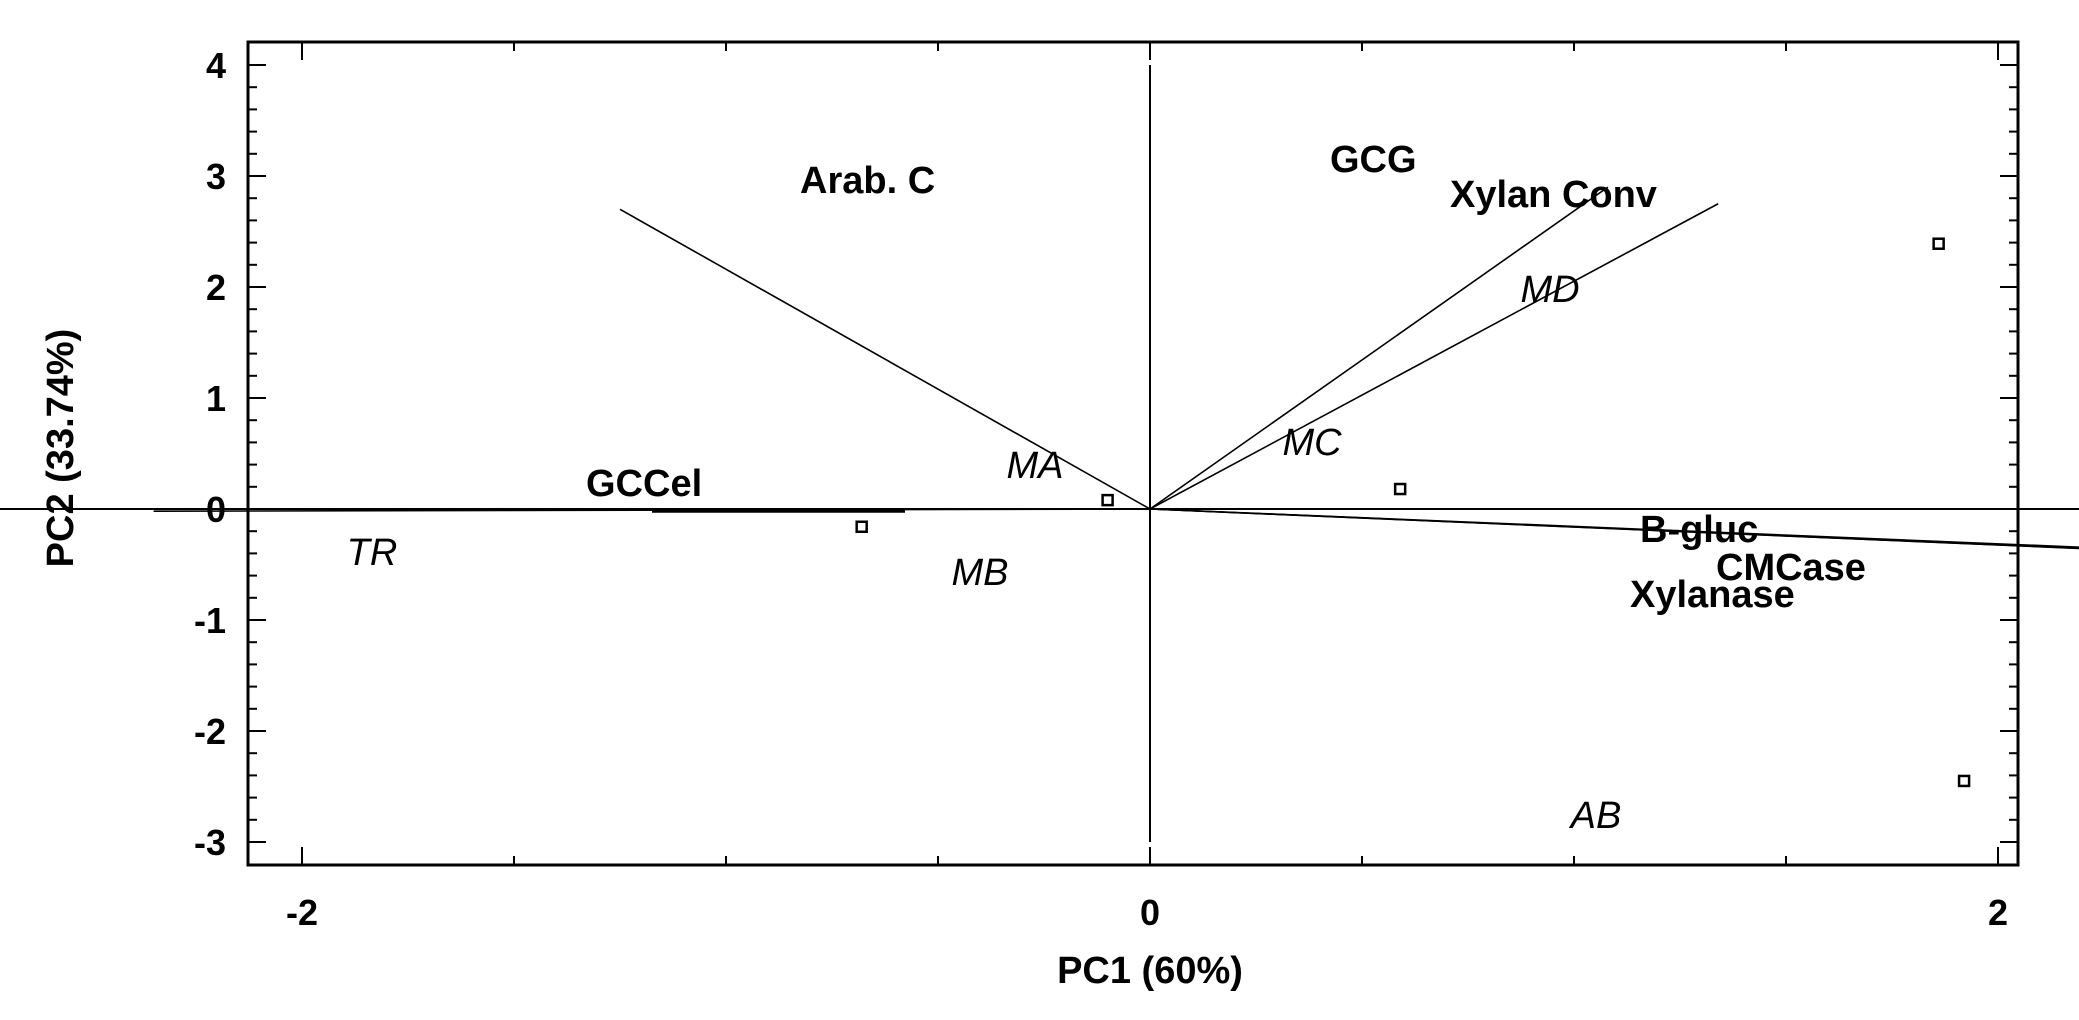  What do you see at coordinates (1035, 466) in the screenshot?
I see `observation-label-ma: MA` at bounding box center [1035, 466].